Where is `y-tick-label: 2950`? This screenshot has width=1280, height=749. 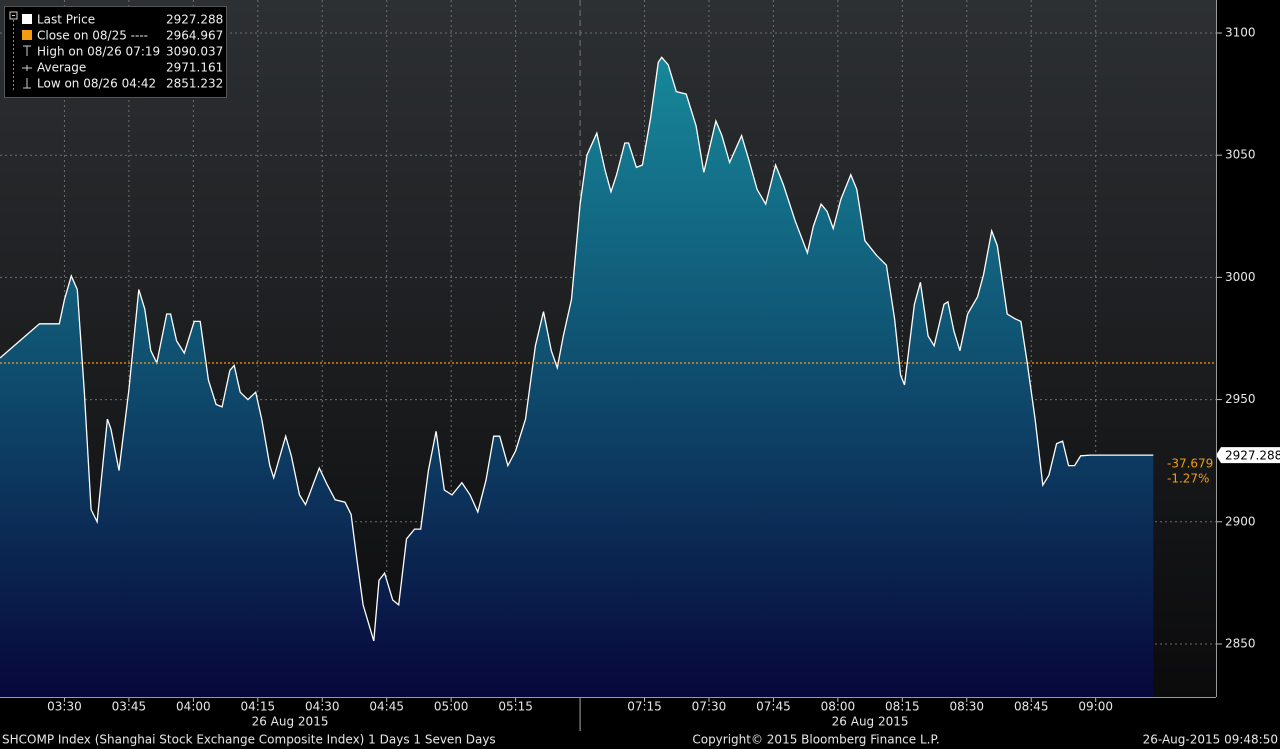 y-tick-label: 2950 is located at coordinates (1240, 399).